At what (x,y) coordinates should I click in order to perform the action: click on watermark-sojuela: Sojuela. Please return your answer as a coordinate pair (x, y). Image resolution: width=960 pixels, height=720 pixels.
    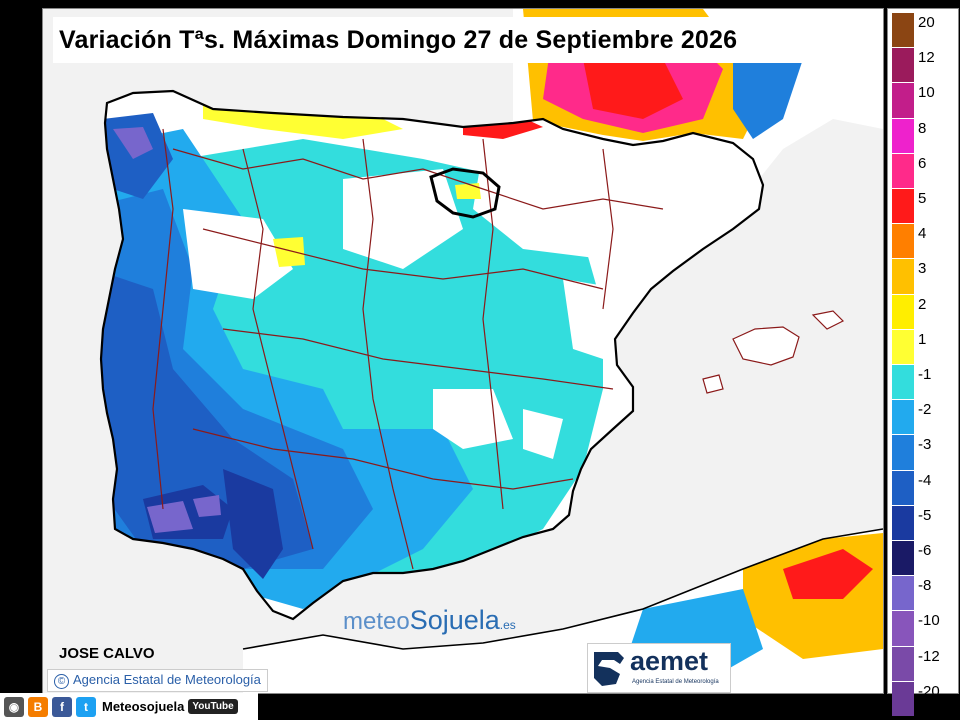
    Looking at the image, I should click on (454, 620).